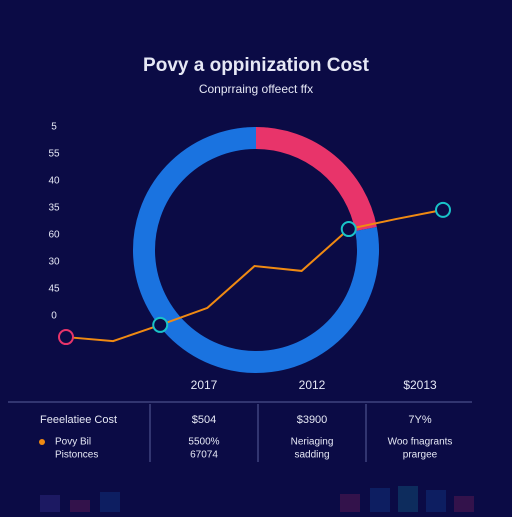 The width and height of the screenshot is (512, 517). I want to click on chart-title: Povy a oppinization Cost, so click(256, 65).